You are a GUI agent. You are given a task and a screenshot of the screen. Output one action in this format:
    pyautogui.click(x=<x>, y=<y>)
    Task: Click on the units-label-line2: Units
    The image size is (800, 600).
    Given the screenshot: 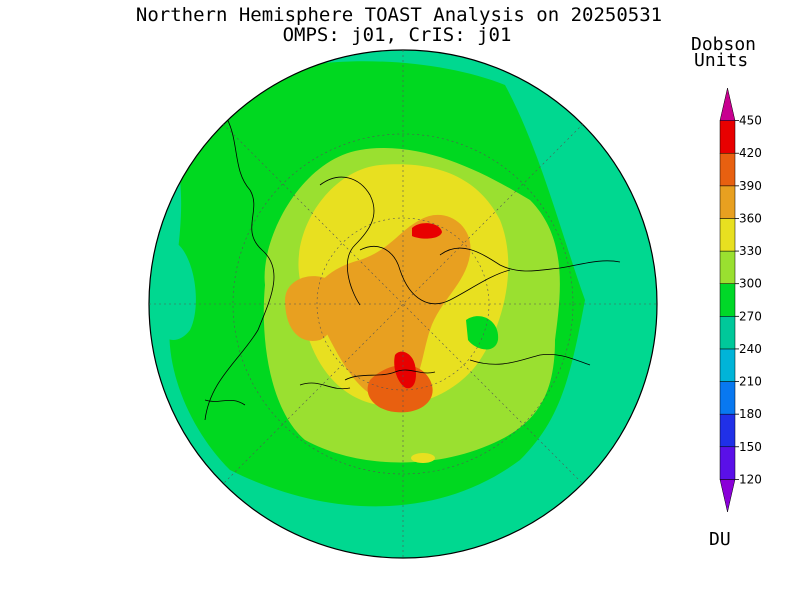 What is the action you would take?
    pyautogui.click(x=721, y=60)
    